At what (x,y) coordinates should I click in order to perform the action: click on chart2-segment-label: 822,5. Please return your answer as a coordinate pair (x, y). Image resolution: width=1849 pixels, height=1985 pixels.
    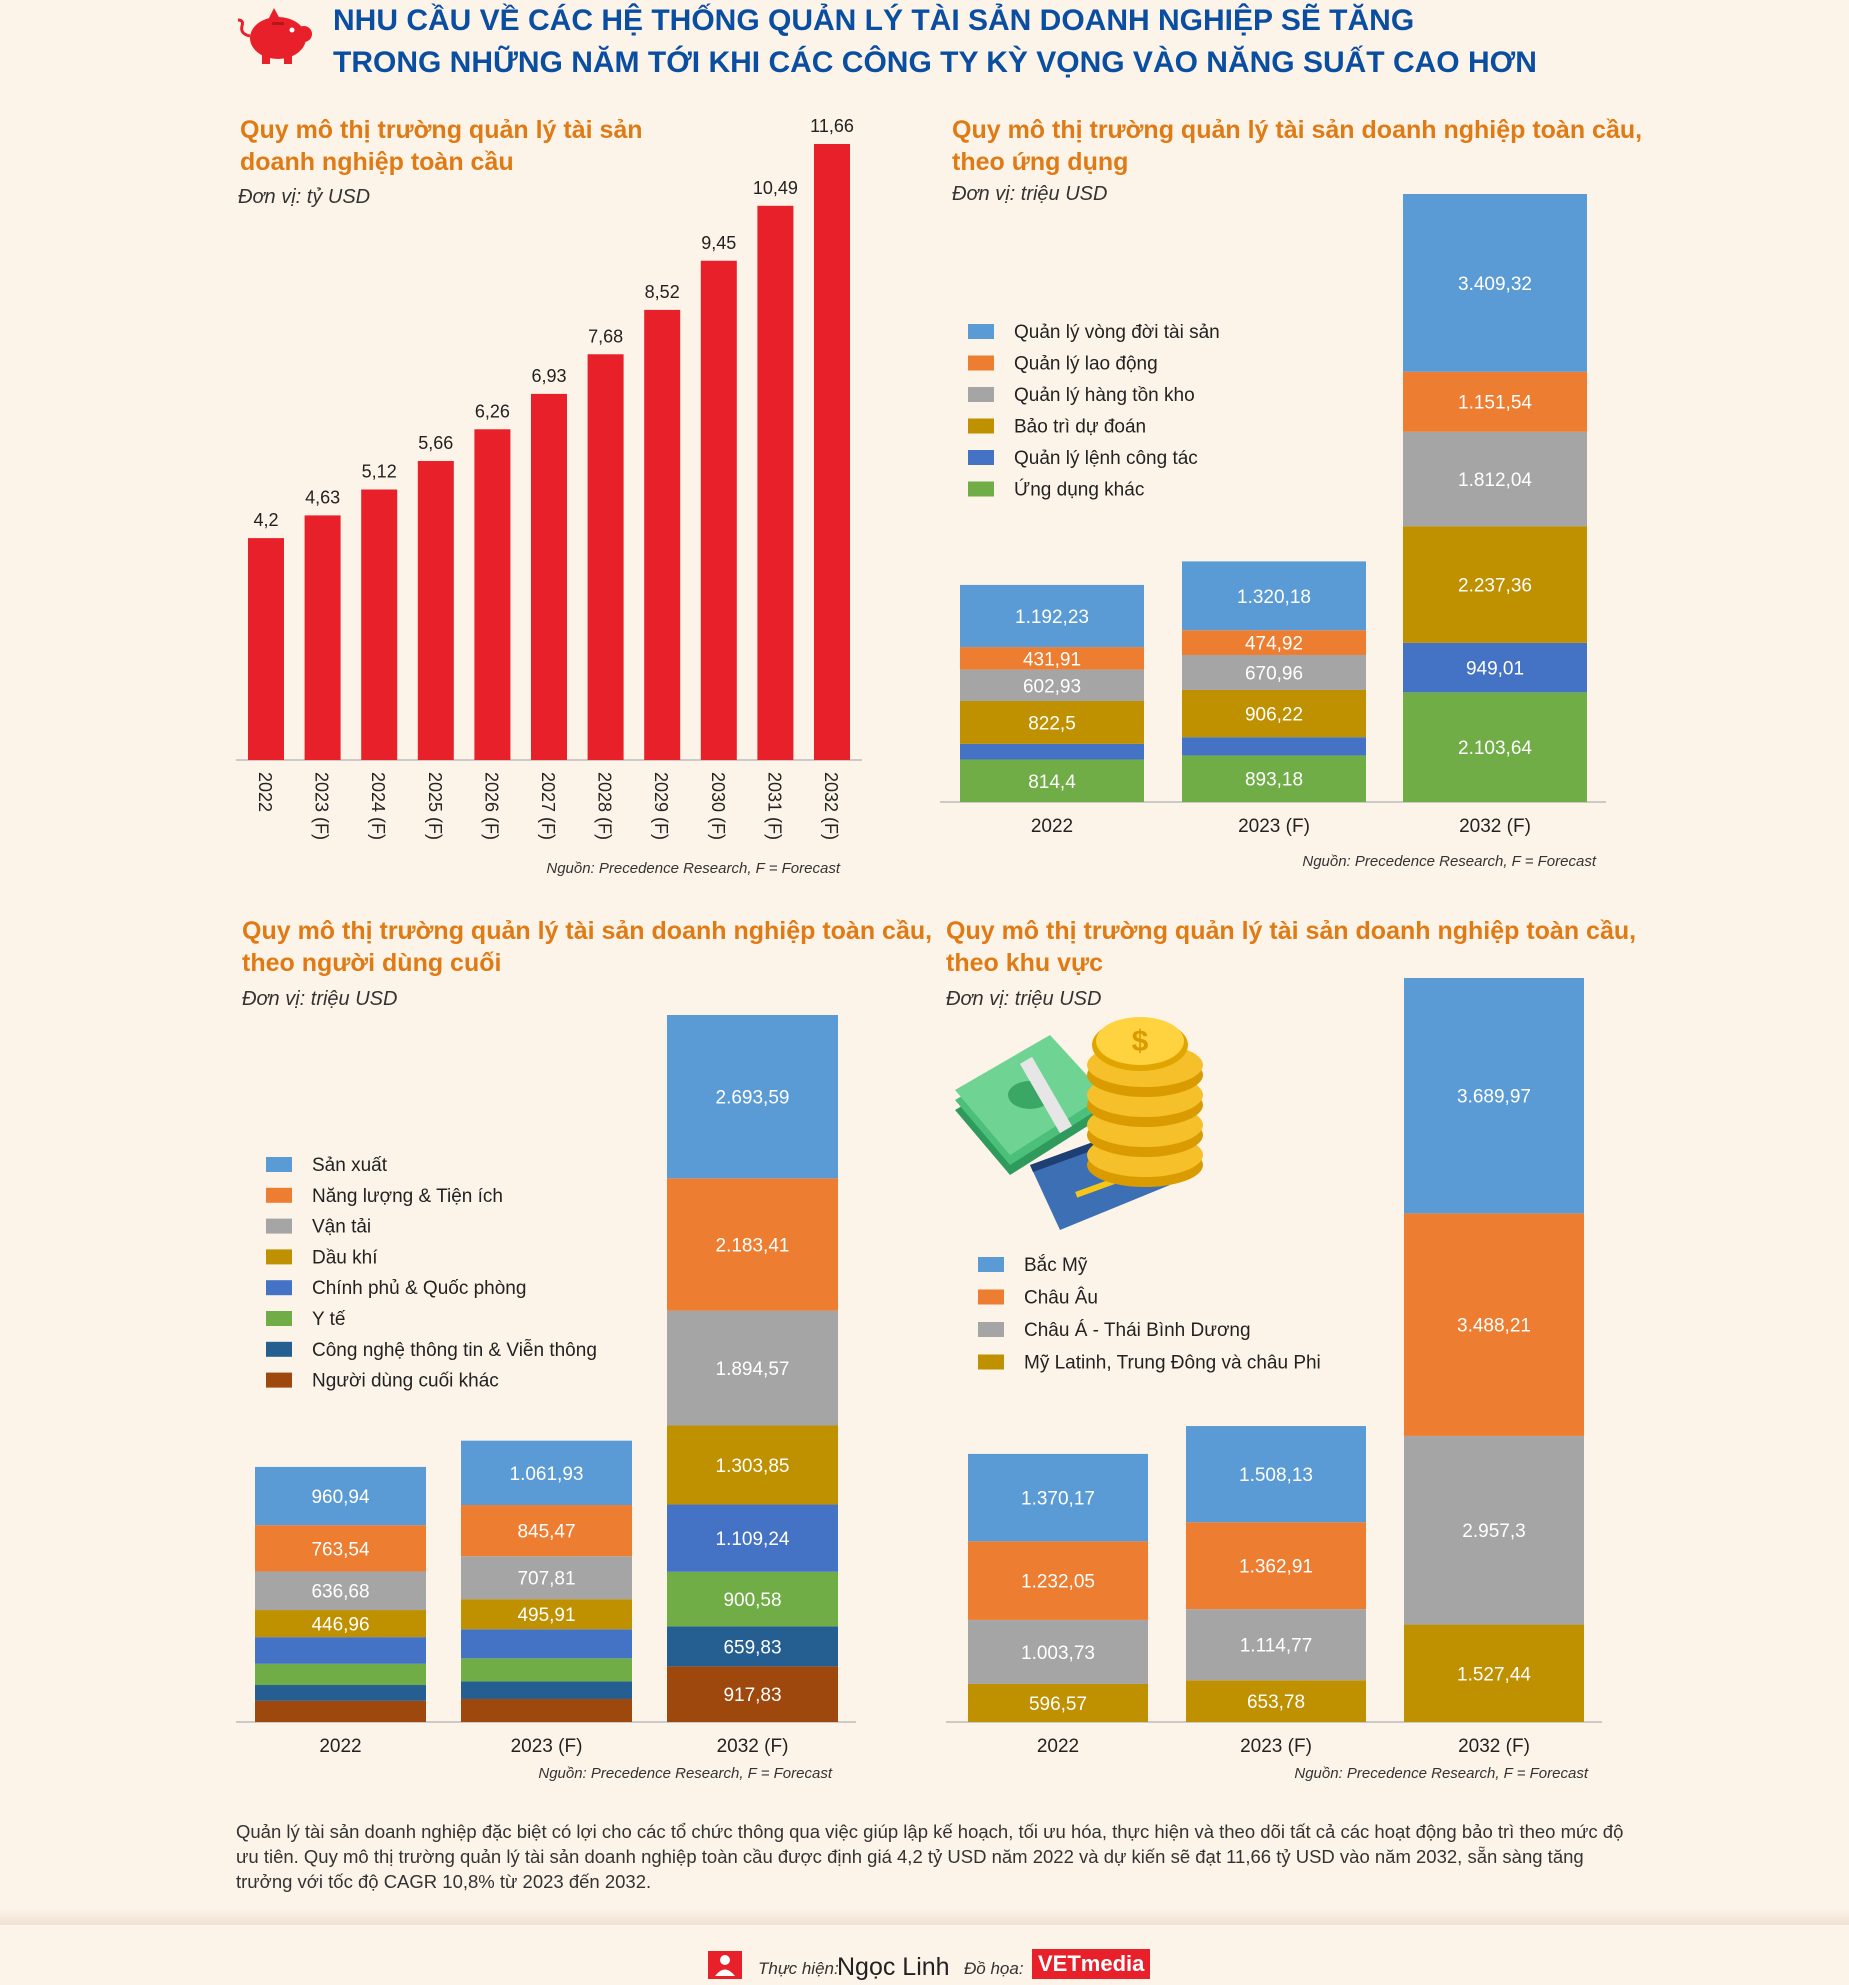
    Looking at the image, I should click on (1052, 723).